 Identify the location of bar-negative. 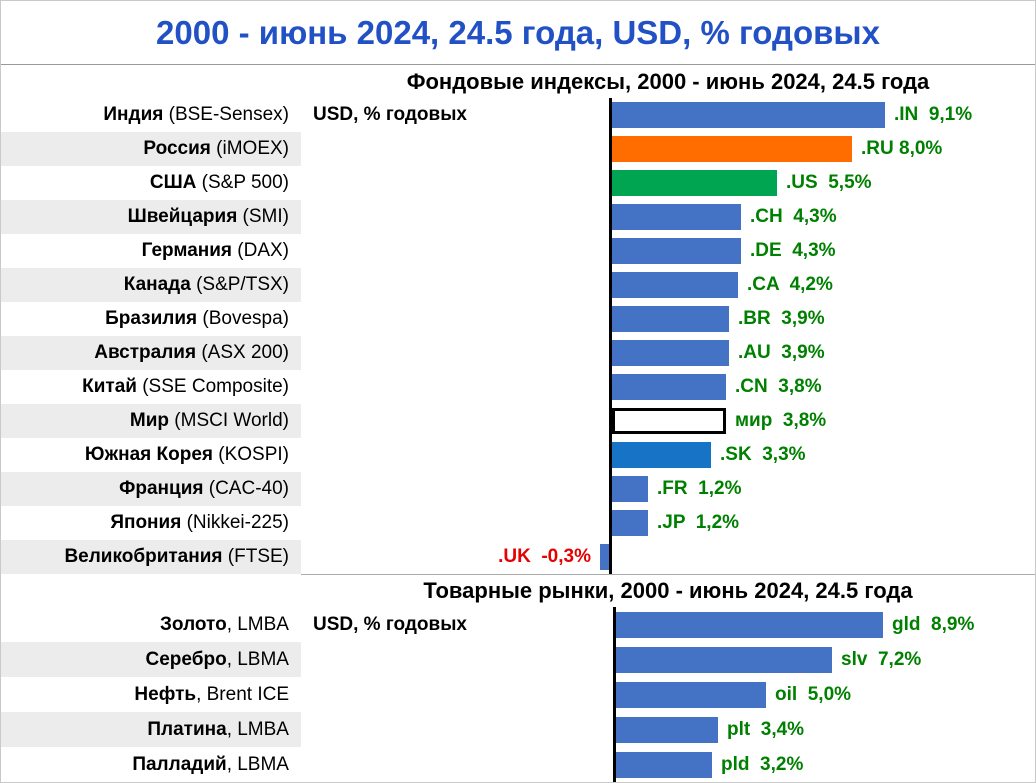
(604, 557).